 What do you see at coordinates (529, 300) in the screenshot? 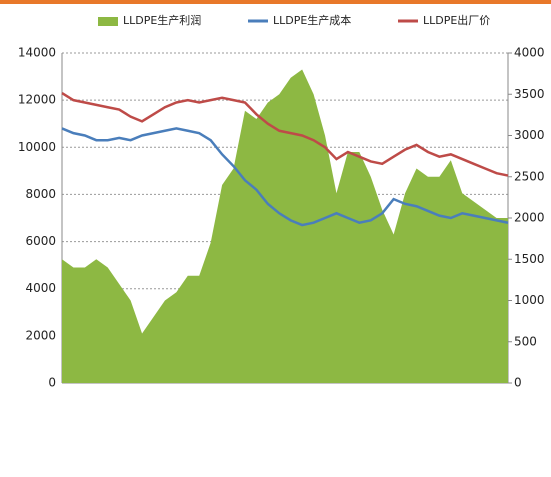
I see `y2-tick-label: 1000` at bounding box center [529, 300].